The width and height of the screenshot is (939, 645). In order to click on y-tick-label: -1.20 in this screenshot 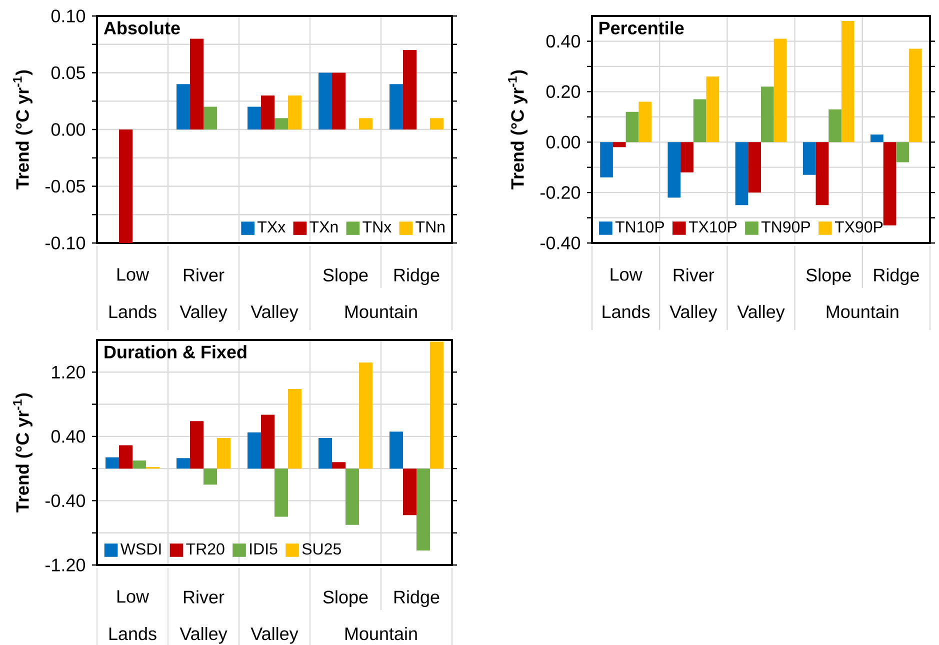, I will do `click(66, 565)`.